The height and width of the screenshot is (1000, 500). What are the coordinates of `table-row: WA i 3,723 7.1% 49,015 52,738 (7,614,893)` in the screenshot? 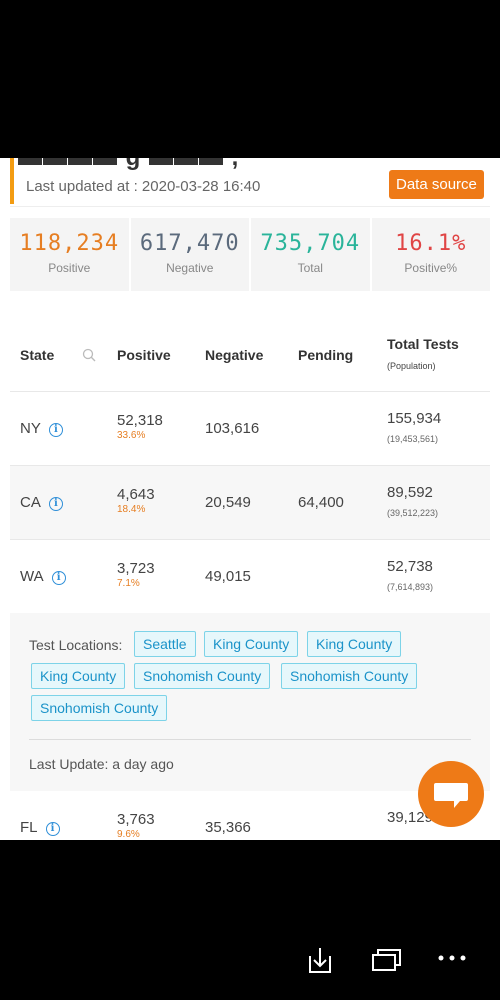 It's located at (250, 577).